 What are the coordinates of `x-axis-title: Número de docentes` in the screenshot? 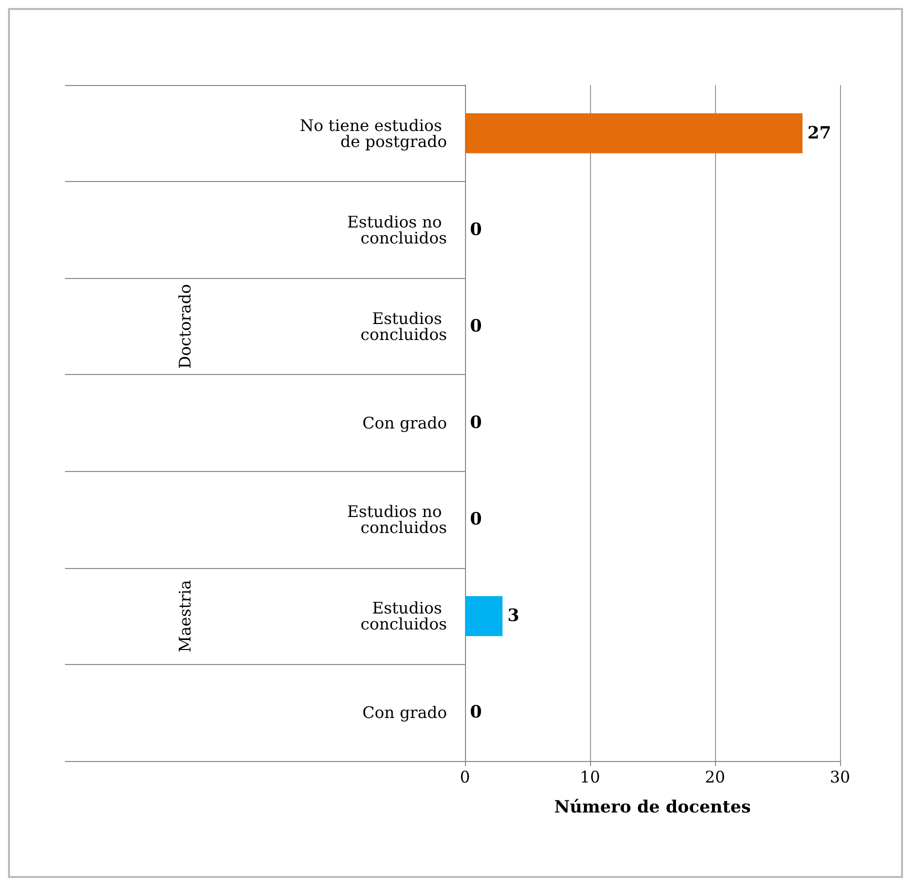 It's located at (652, 808).